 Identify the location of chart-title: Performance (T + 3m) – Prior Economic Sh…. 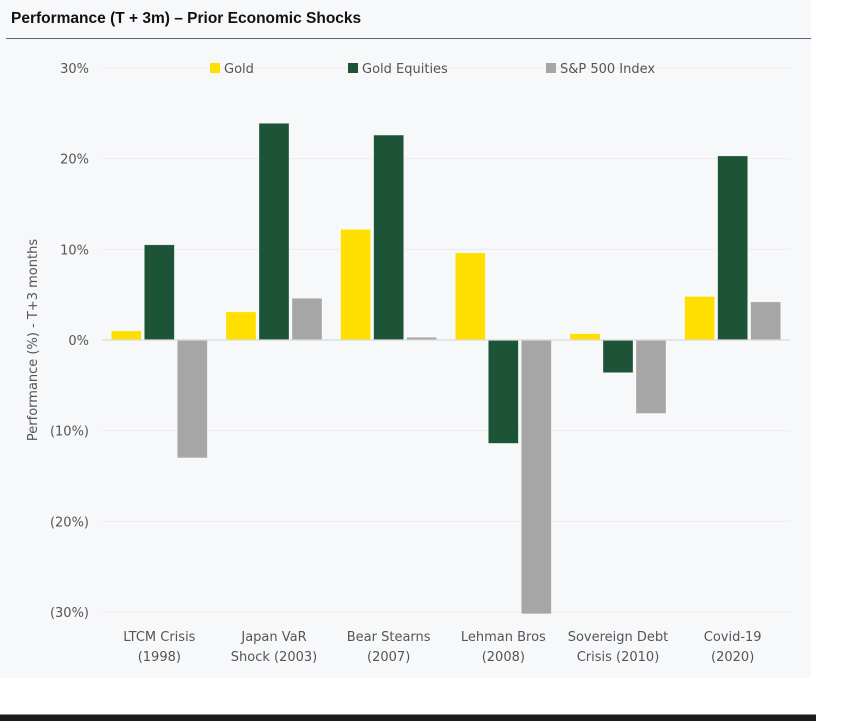
(186, 18).